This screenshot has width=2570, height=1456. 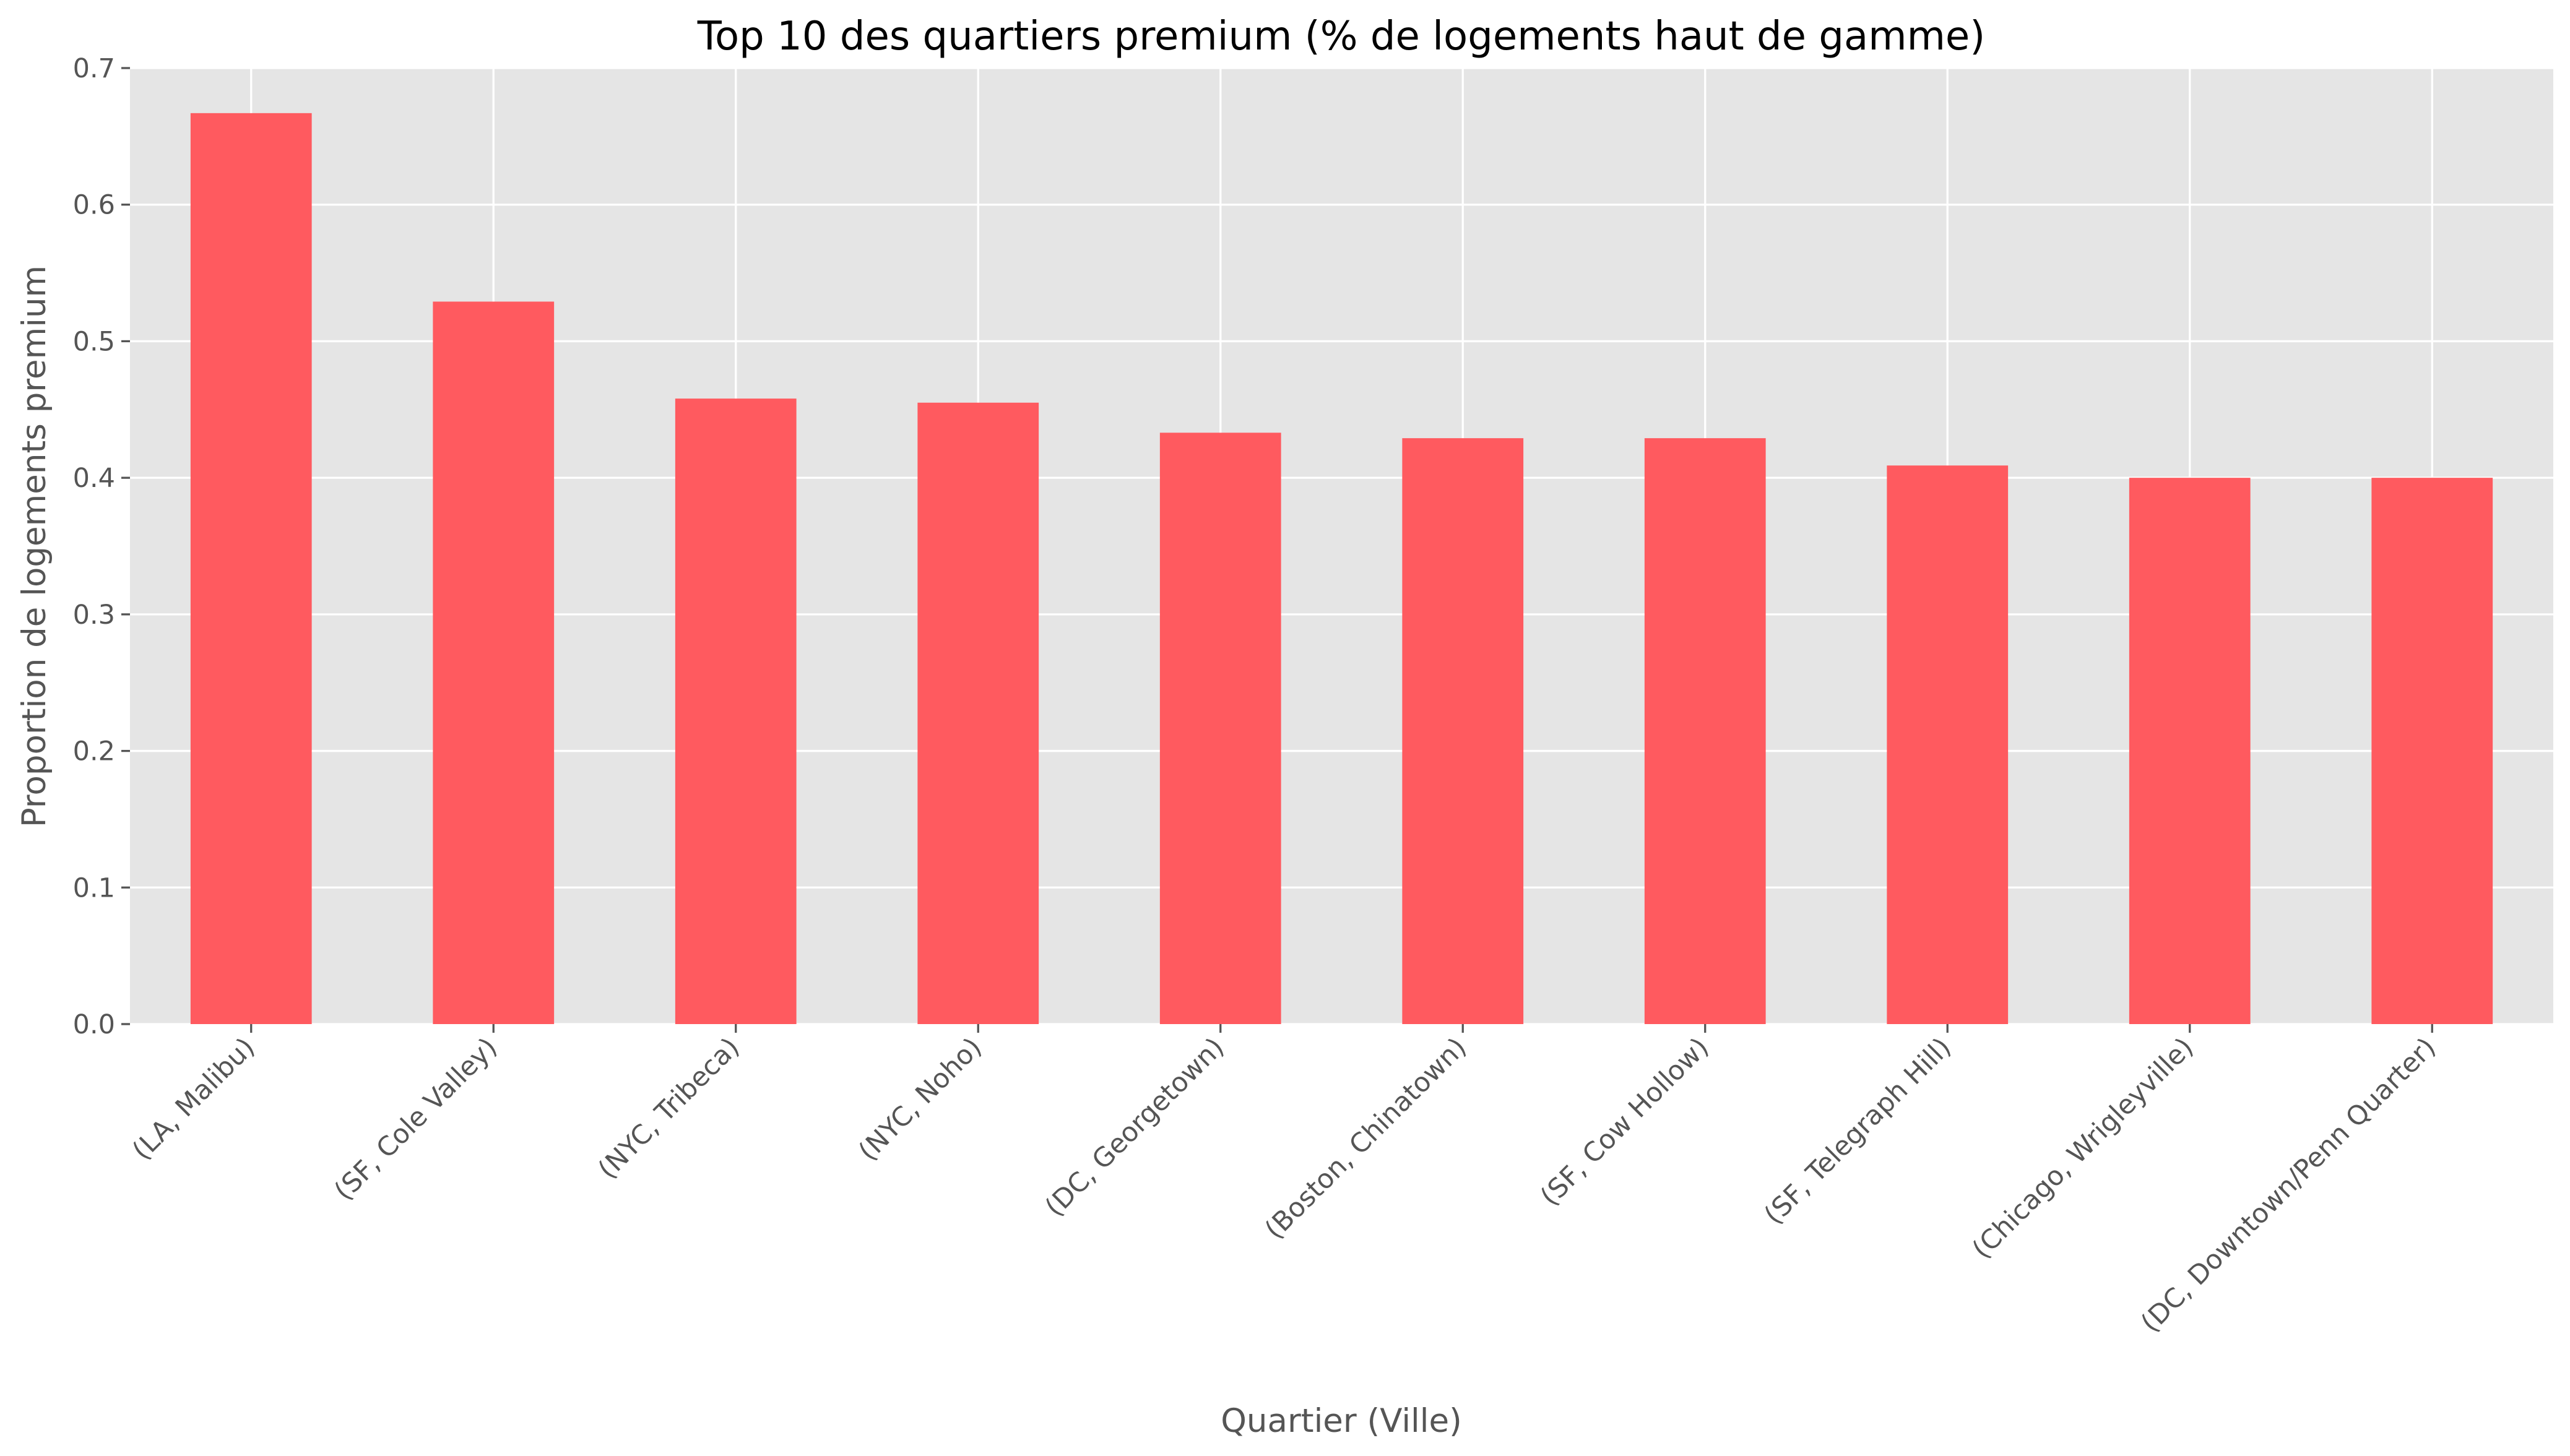 I want to click on y-tick-label: 0.4, so click(x=94, y=478).